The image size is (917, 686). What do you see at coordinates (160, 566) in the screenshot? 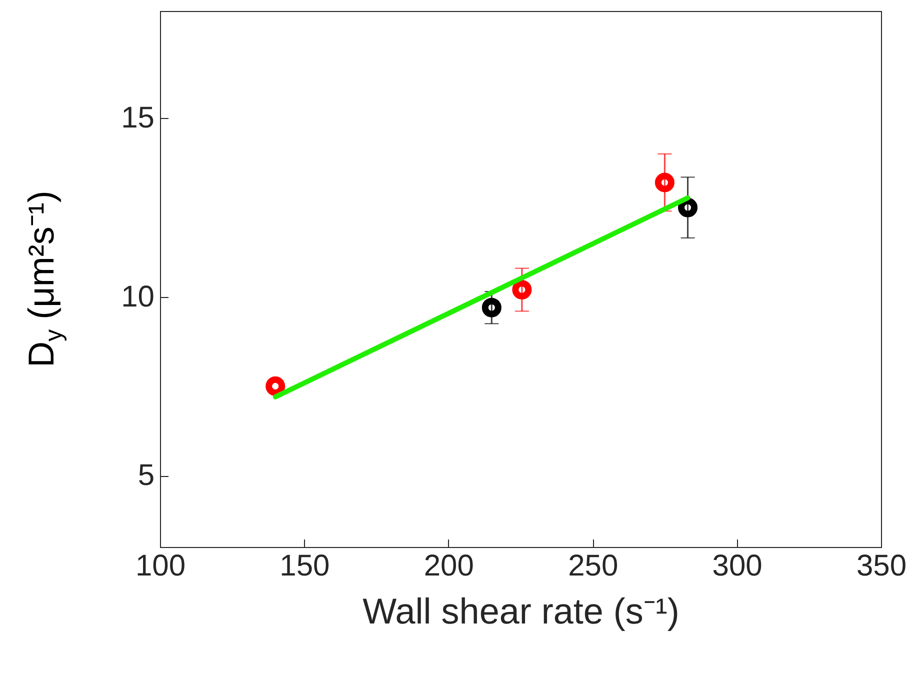
I see `x-tick-label: 100` at bounding box center [160, 566].